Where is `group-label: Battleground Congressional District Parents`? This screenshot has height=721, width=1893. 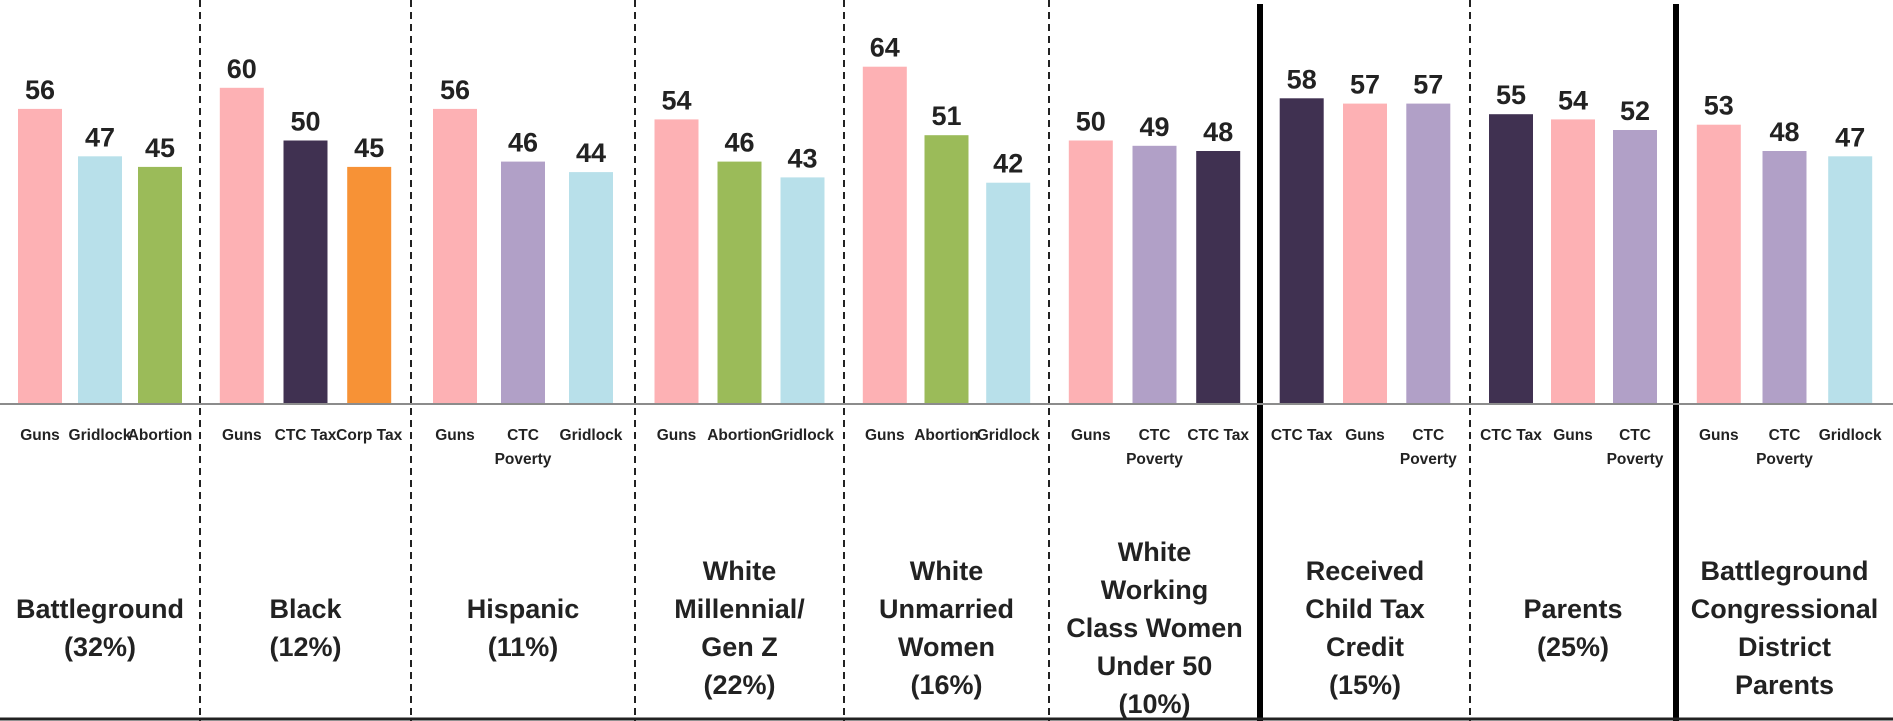
group-label: Battleground Congressional District Parents is located at coordinates (1785, 628).